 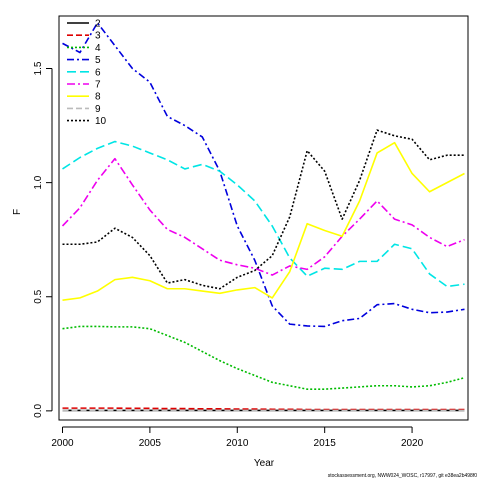 What do you see at coordinates (38, 410) in the screenshot?
I see `y-tick-label: 0.0` at bounding box center [38, 410].